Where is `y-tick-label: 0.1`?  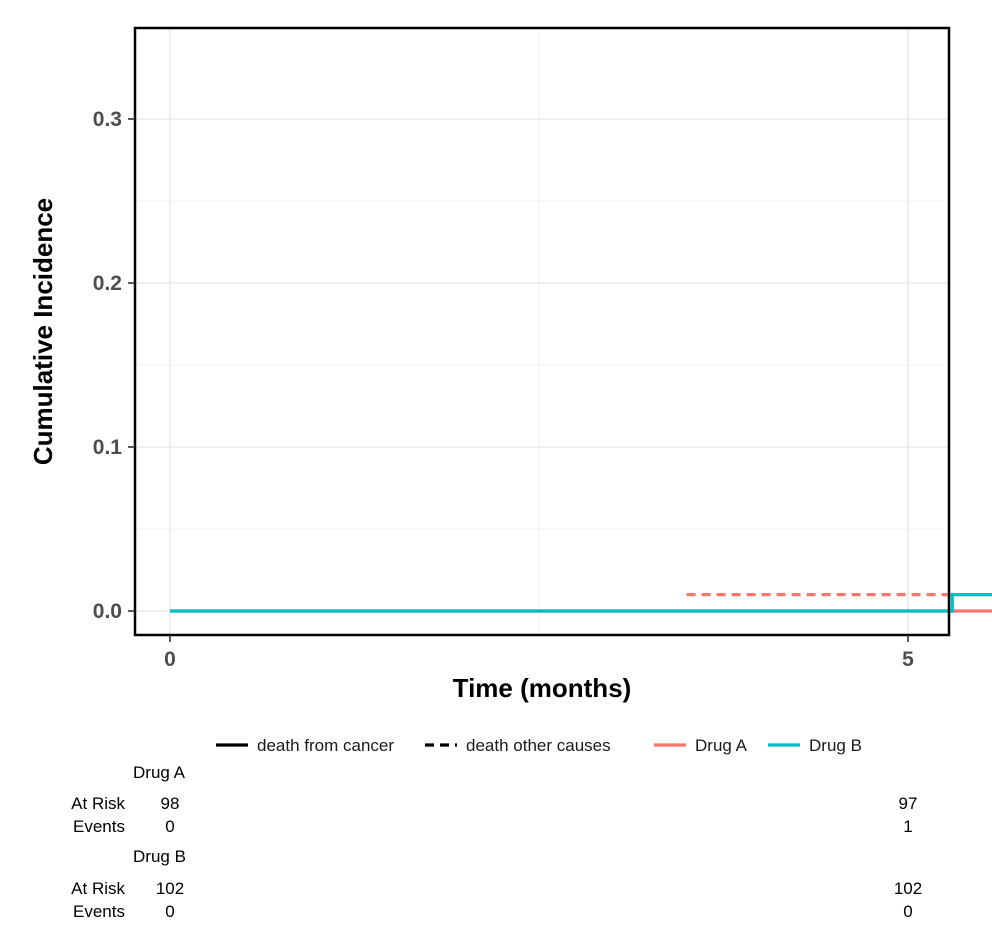 y-tick-label: 0.1 is located at coordinates (108, 447).